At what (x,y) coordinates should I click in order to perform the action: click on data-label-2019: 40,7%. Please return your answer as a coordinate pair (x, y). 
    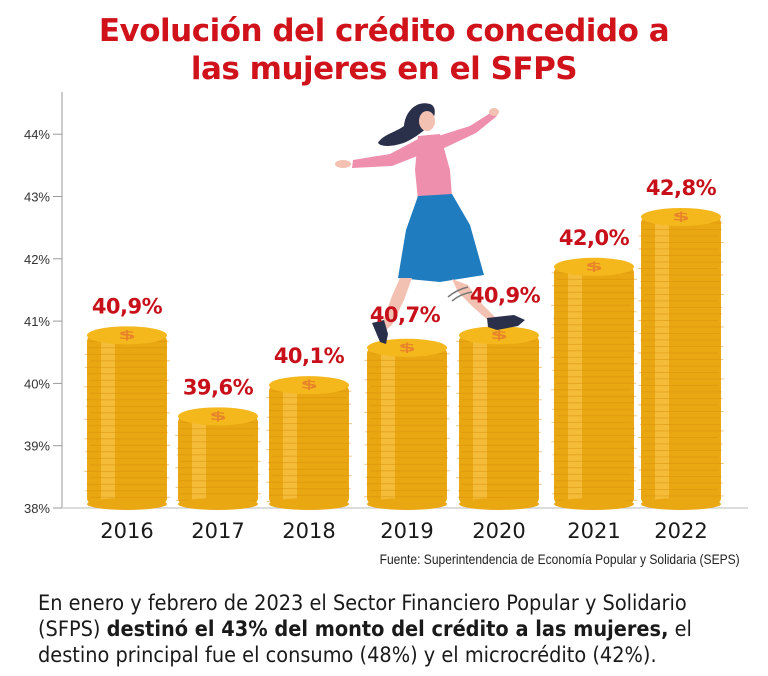
    Looking at the image, I should click on (405, 315).